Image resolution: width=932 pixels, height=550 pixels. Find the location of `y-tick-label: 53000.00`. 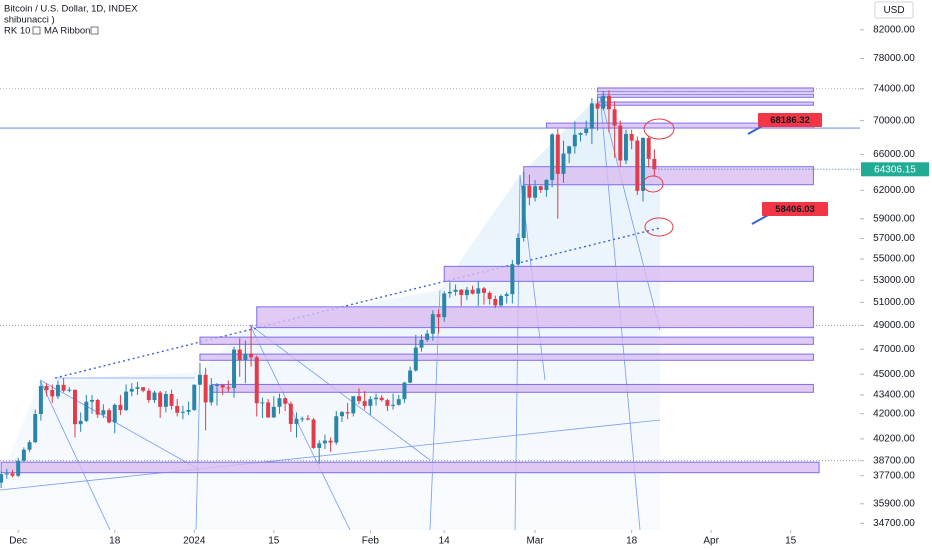

y-tick-label: 53000.00 is located at coordinates (894, 280).